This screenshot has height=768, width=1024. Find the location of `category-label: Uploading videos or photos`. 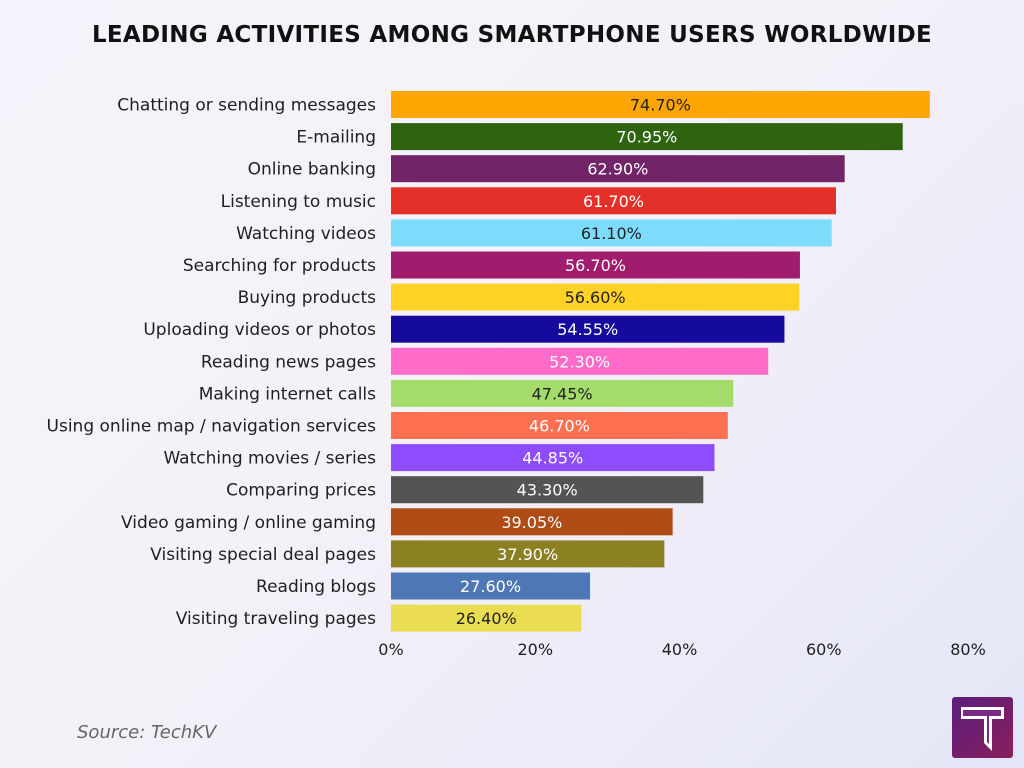

category-label: Uploading videos or photos is located at coordinates (259, 330).